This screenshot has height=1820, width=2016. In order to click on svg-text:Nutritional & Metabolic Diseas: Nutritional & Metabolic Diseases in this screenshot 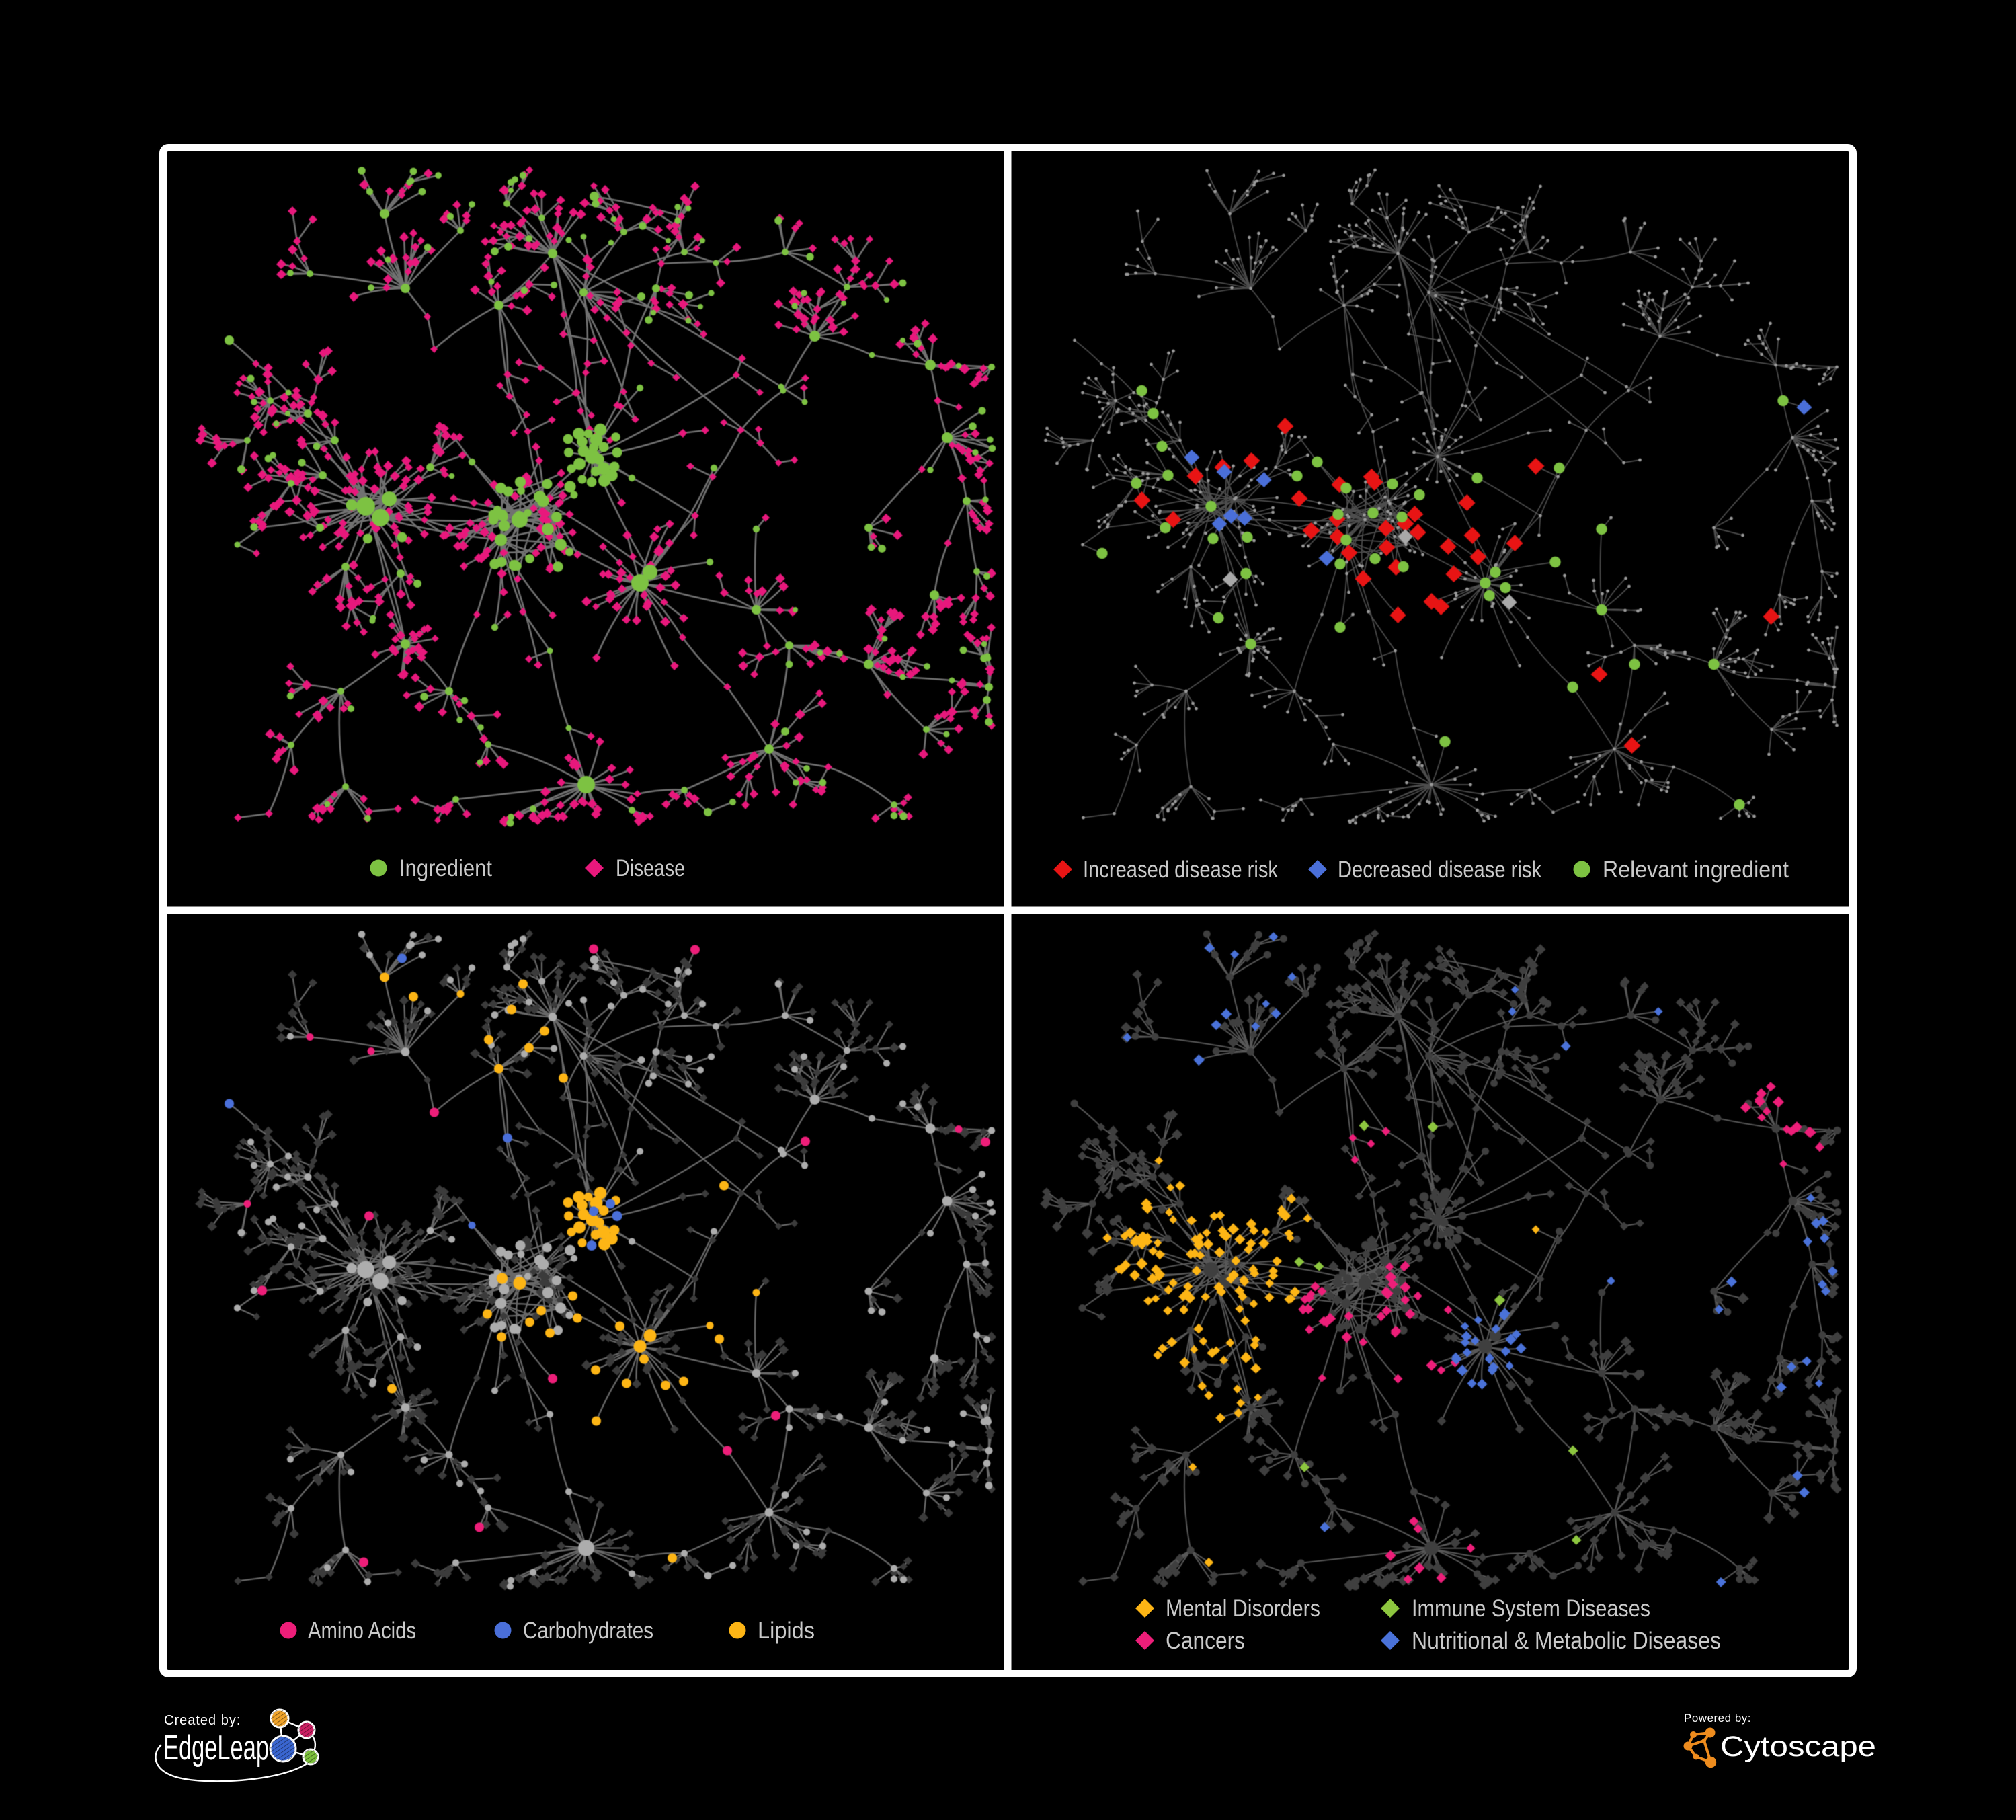, I will do `click(1566, 1641)`.